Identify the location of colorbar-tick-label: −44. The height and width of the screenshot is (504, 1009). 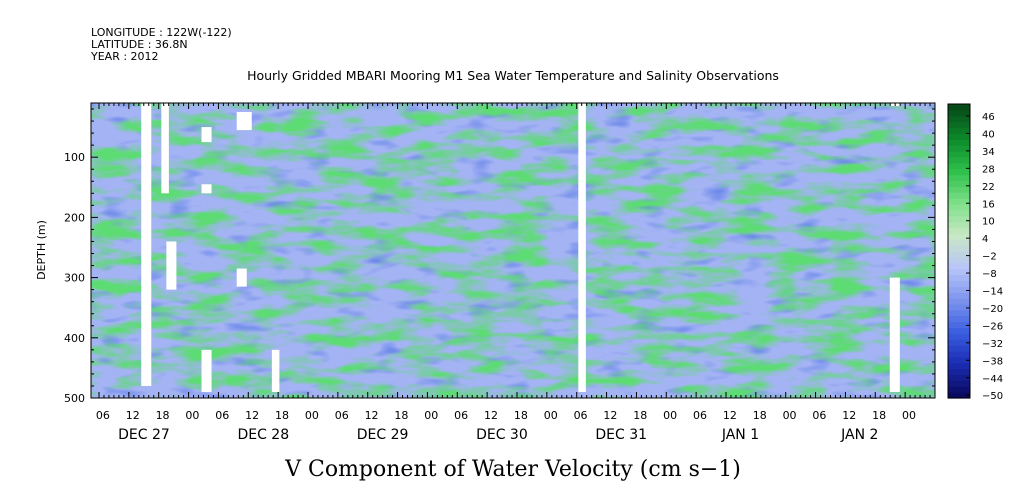
(992, 379).